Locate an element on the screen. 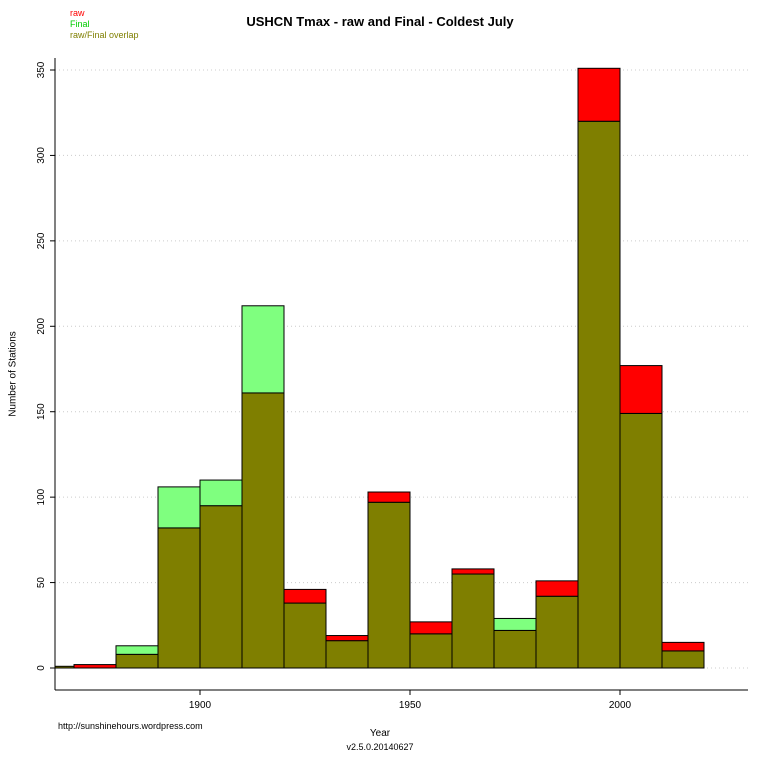 The height and width of the screenshot is (759, 760). x-tick-label: 1950 is located at coordinates (410, 705).